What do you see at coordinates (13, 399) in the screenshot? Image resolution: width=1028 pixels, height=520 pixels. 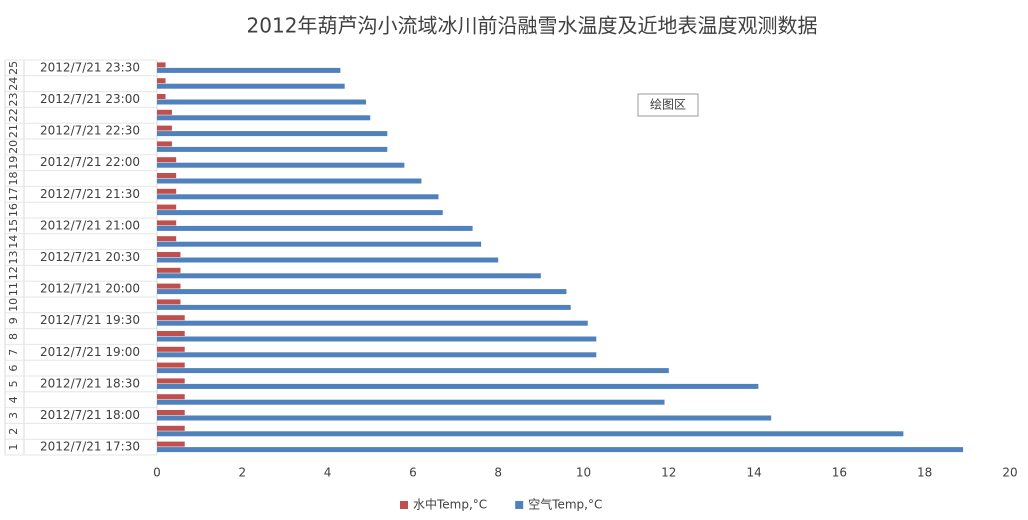 I see `category-label: 4` at bounding box center [13, 399].